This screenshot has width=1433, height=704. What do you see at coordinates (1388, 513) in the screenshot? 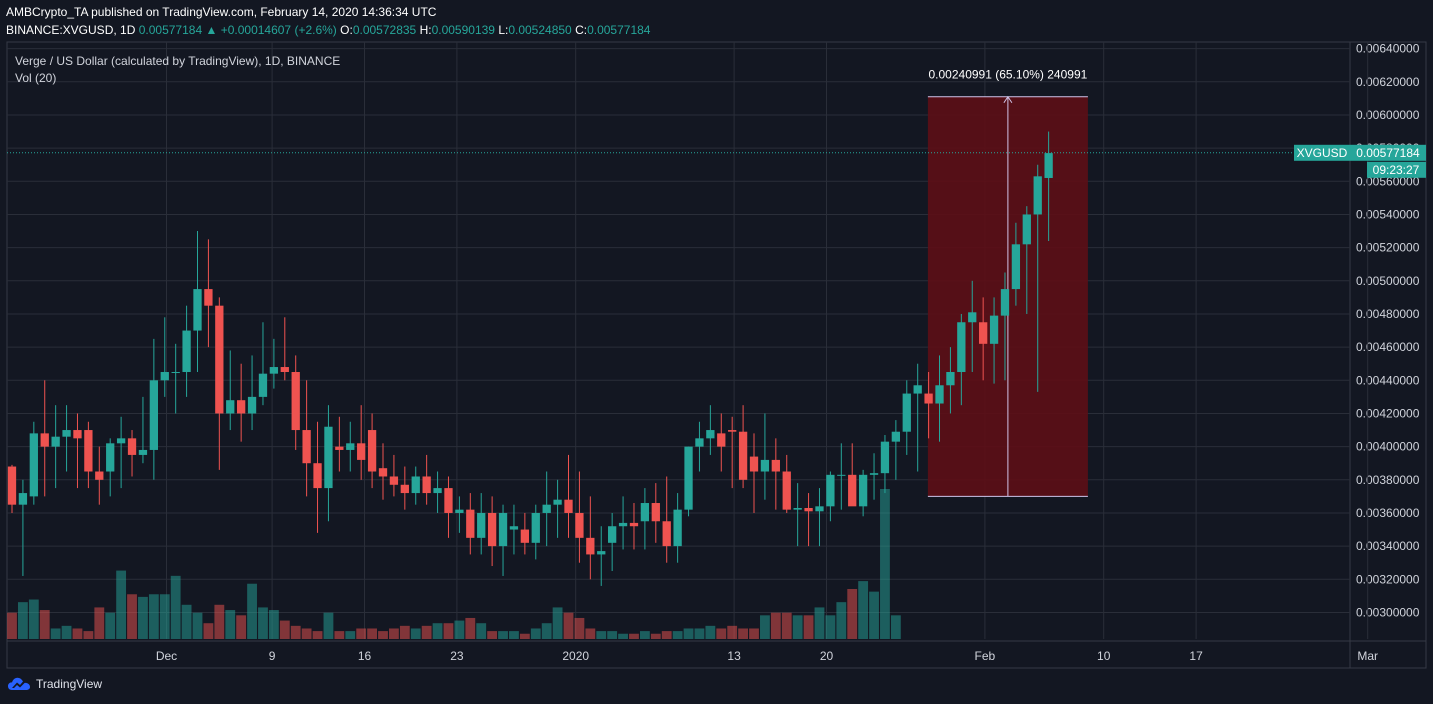
I see `y-tick-label: 0.00360000` at bounding box center [1388, 513].